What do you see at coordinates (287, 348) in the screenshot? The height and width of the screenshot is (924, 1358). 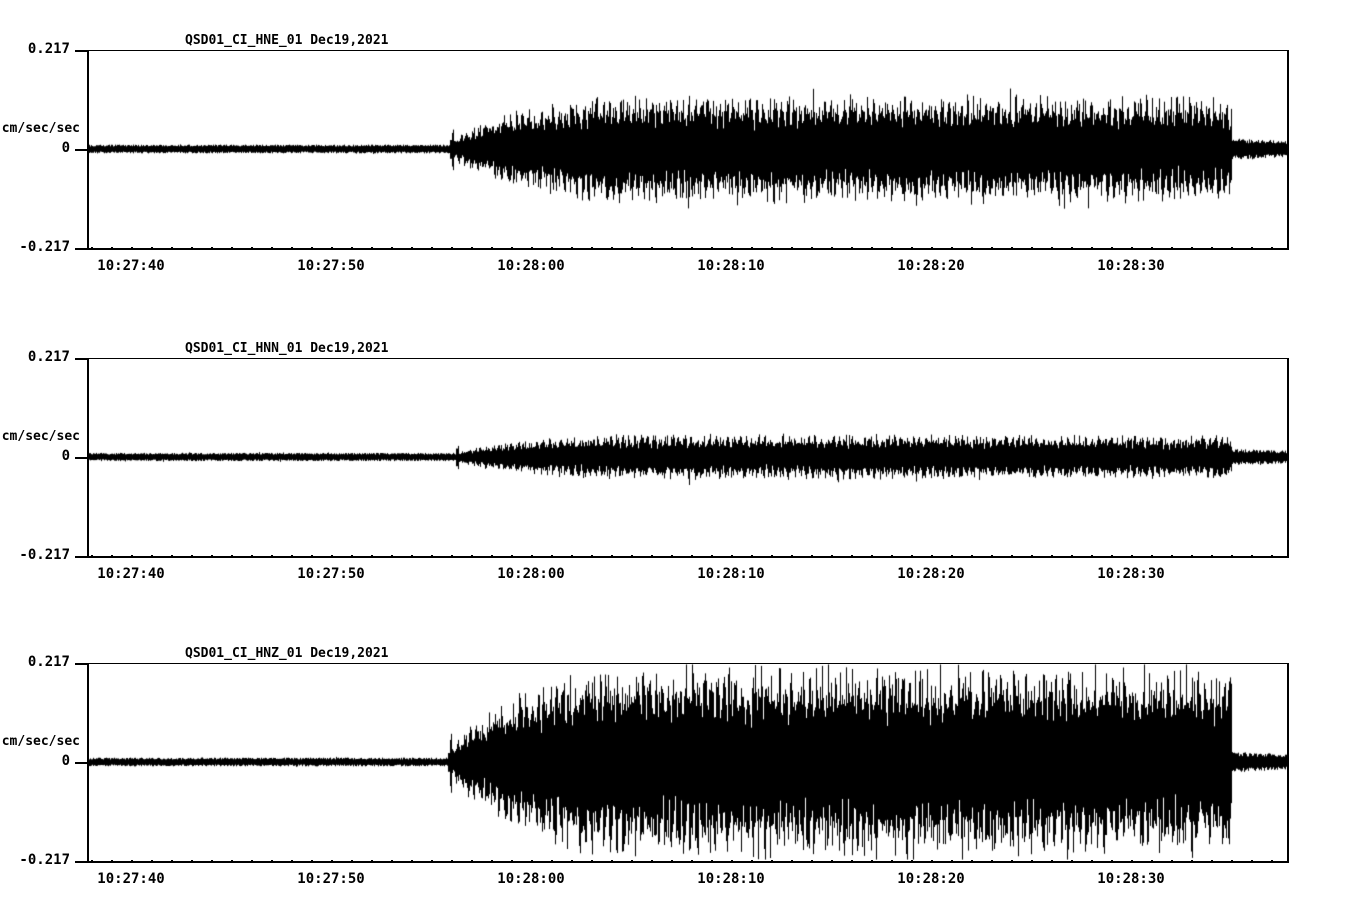 I see `panel-title-hnn: QSD01_CI_HNN_01 Dec19,2021` at bounding box center [287, 348].